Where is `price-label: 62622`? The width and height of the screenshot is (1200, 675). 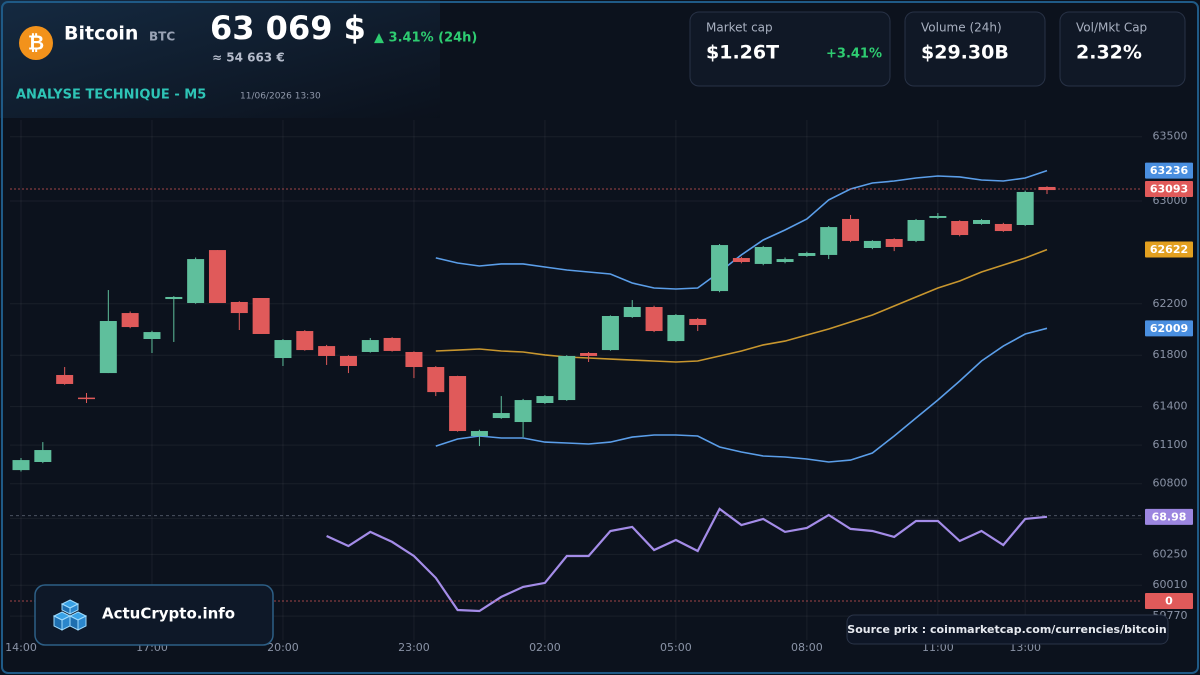 price-label: 62622 is located at coordinates (1169, 249).